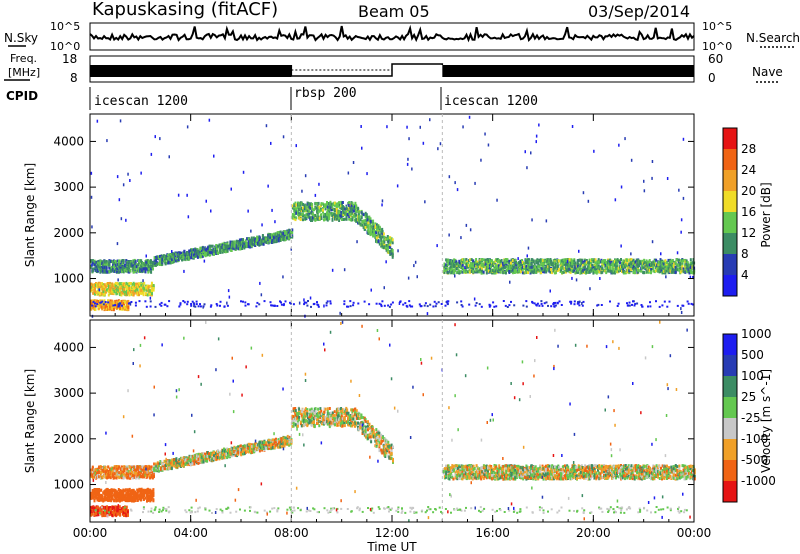  Describe the element at coordinates (22, 96) in the screenshot. I see `cpid-label: CPID` at that location.